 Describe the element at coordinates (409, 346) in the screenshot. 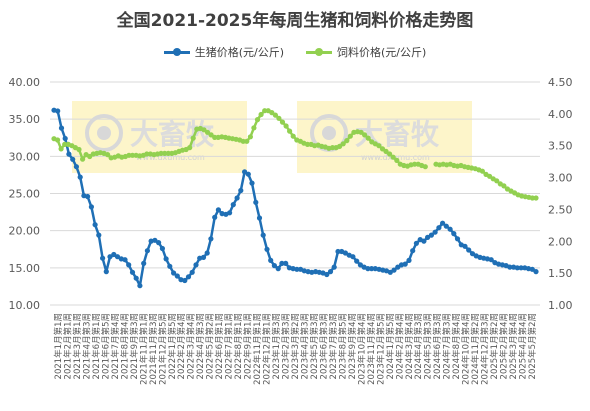

I see `x-tick-label: 2024年3月第4周` at that location.